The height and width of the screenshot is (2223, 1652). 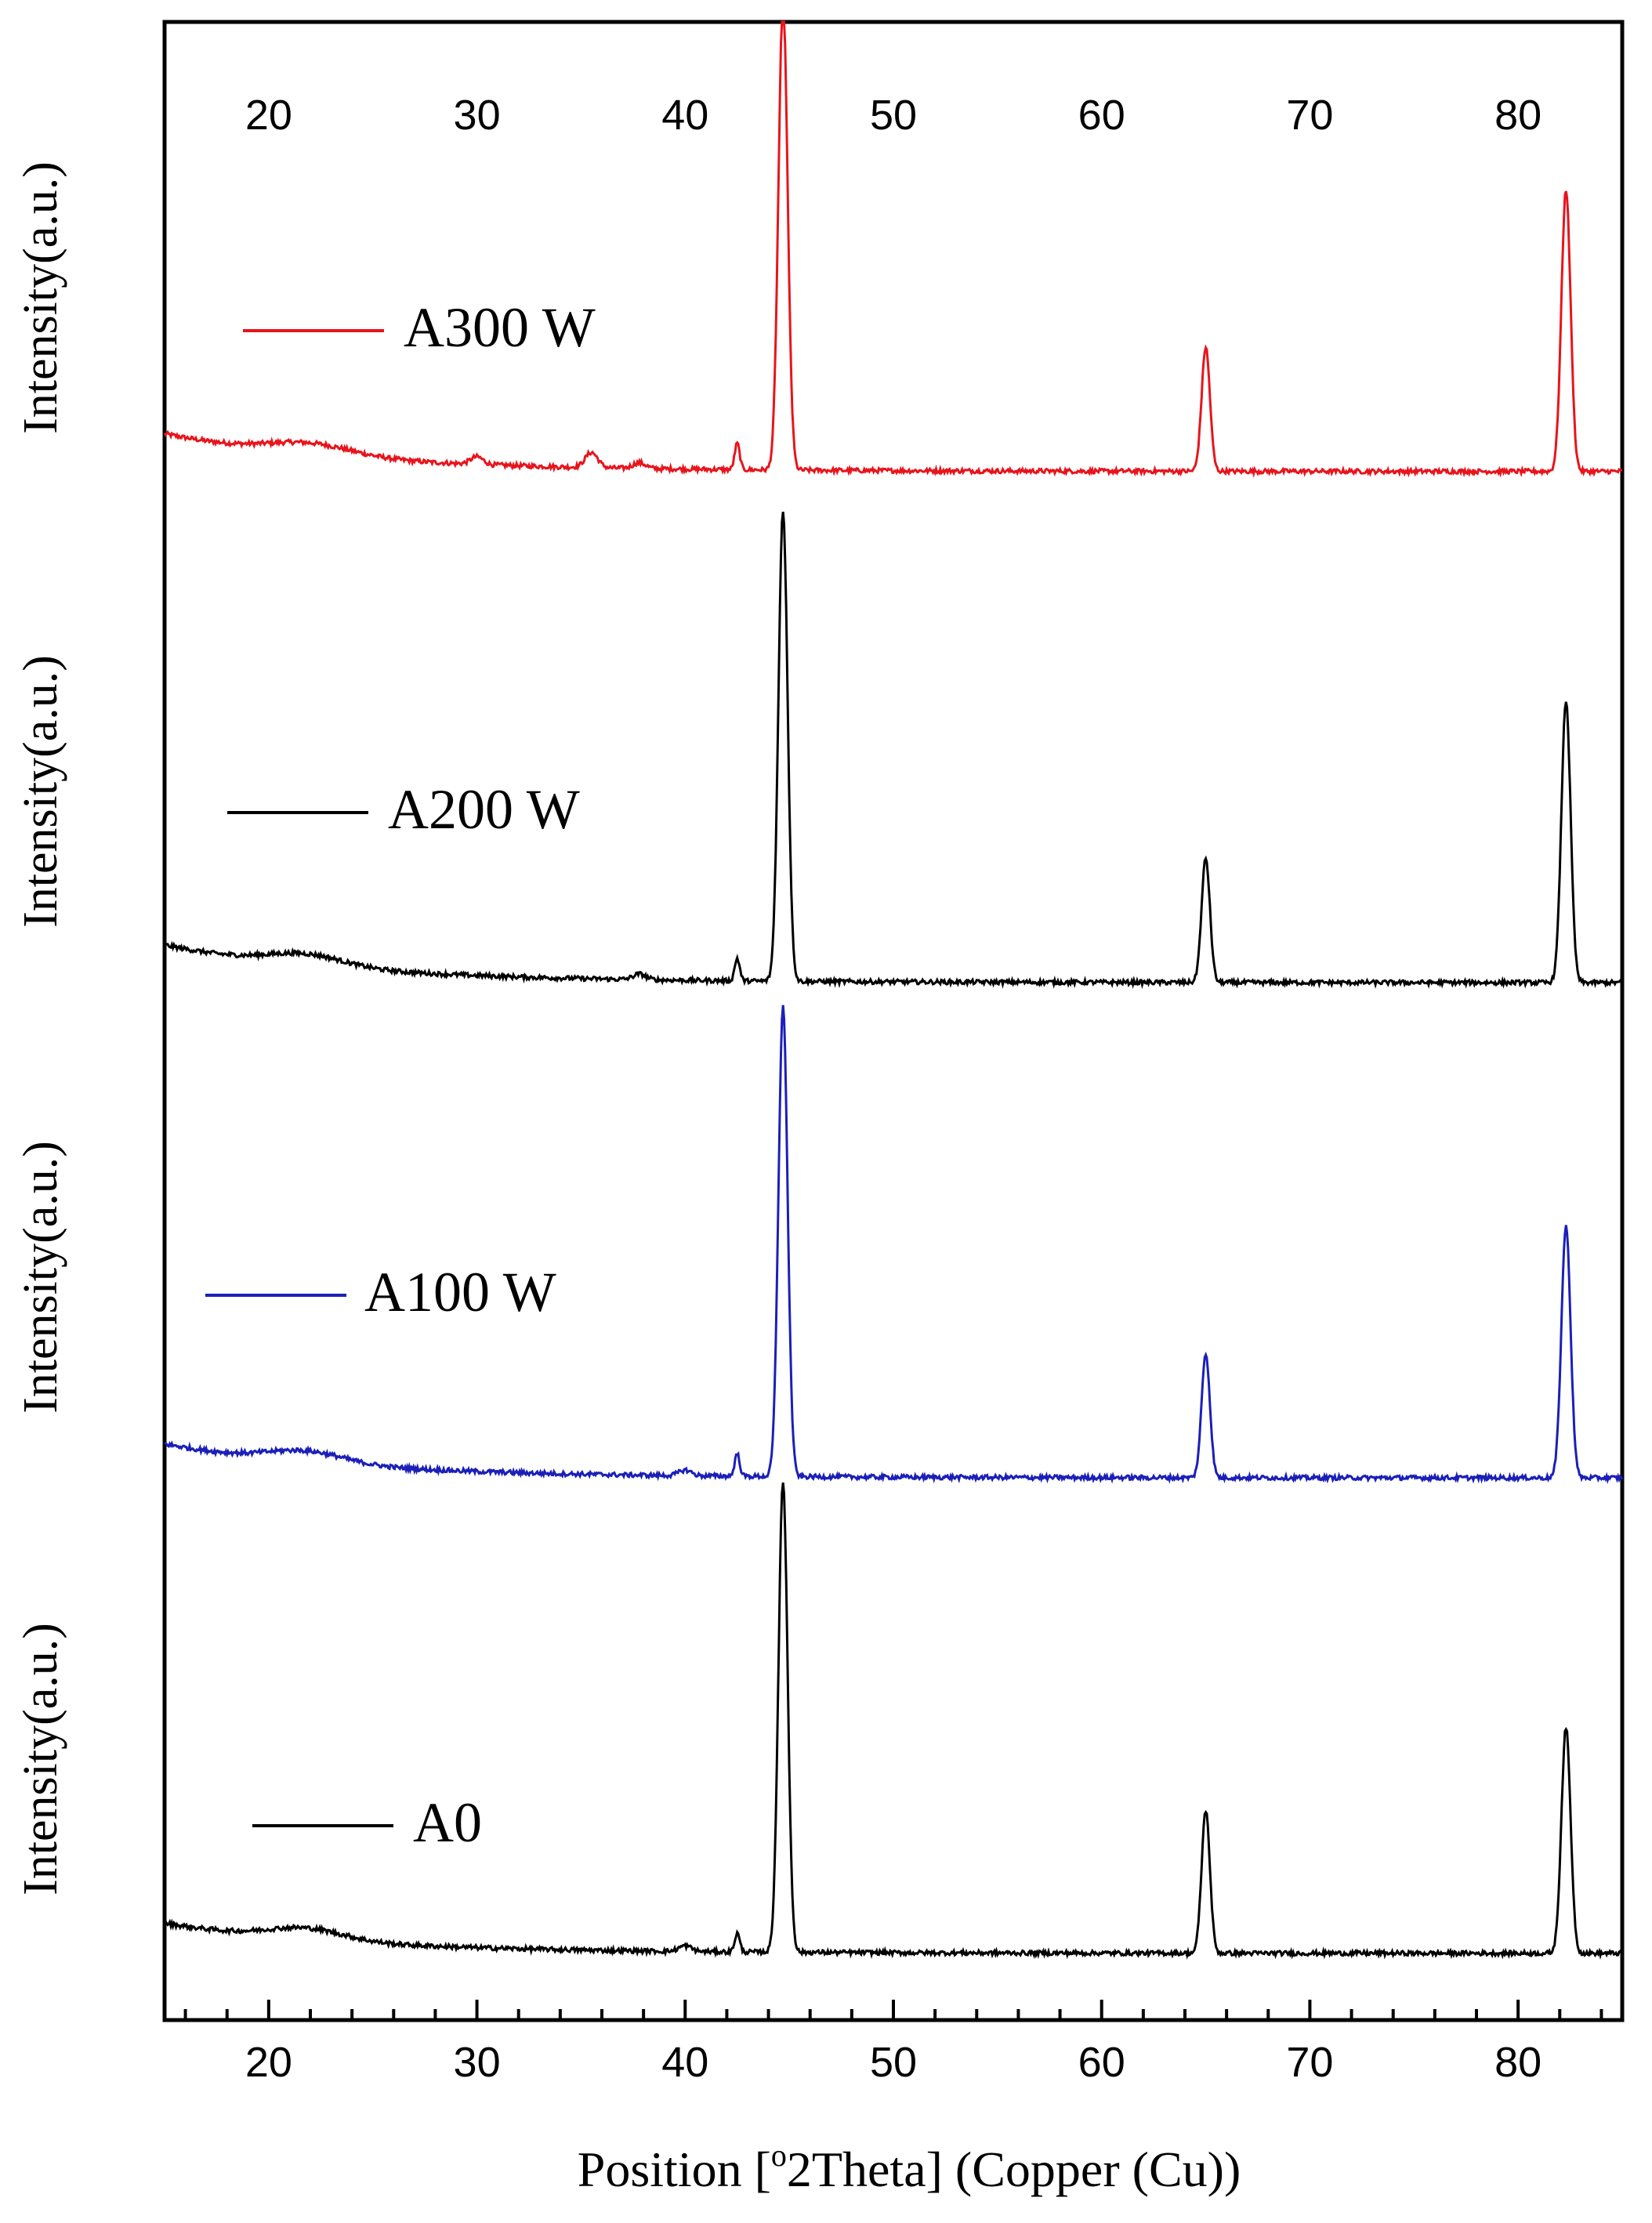 What do you see at coordinates (893, 115) in the screenshot?
I see `x-tick-label-top-50: 50` at bounding box center [893, 115].